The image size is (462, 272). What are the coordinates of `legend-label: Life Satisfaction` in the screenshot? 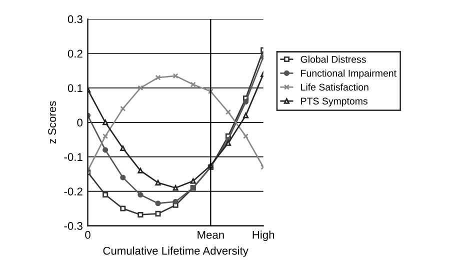 It's located at (334, 87).